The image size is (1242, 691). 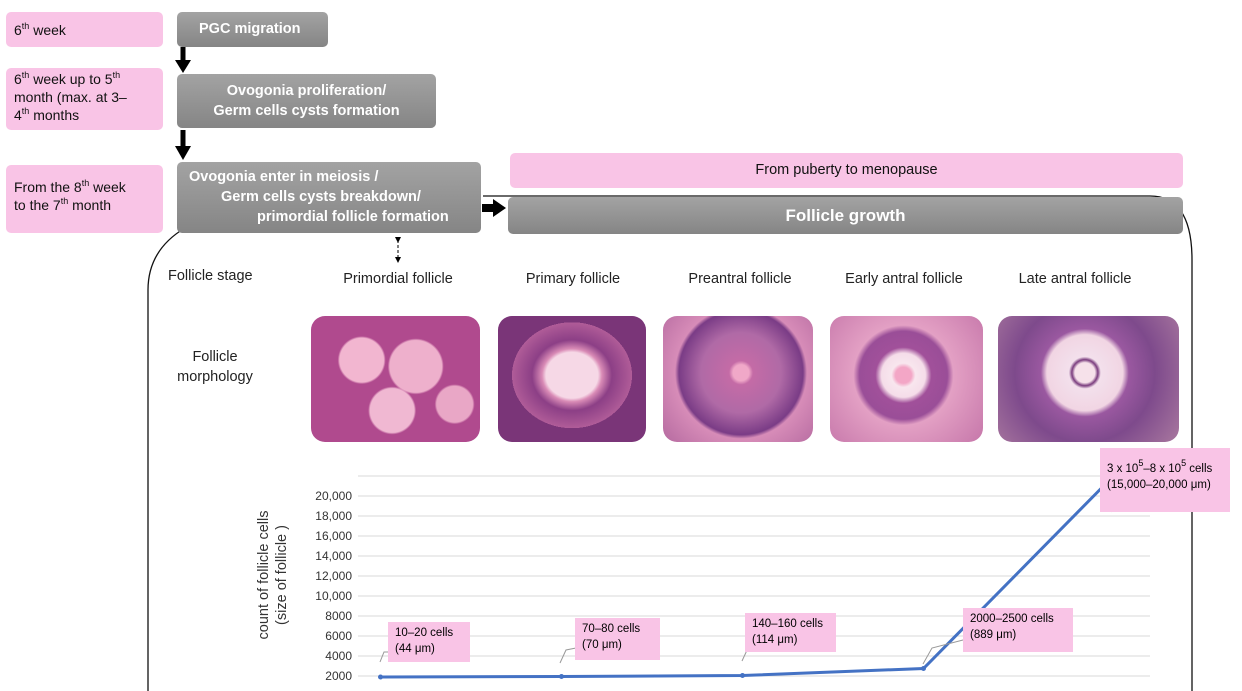 What do you see at coordinates (90, 205) in the screenshot?
I see `text: month` at bounding box center [90, 205].